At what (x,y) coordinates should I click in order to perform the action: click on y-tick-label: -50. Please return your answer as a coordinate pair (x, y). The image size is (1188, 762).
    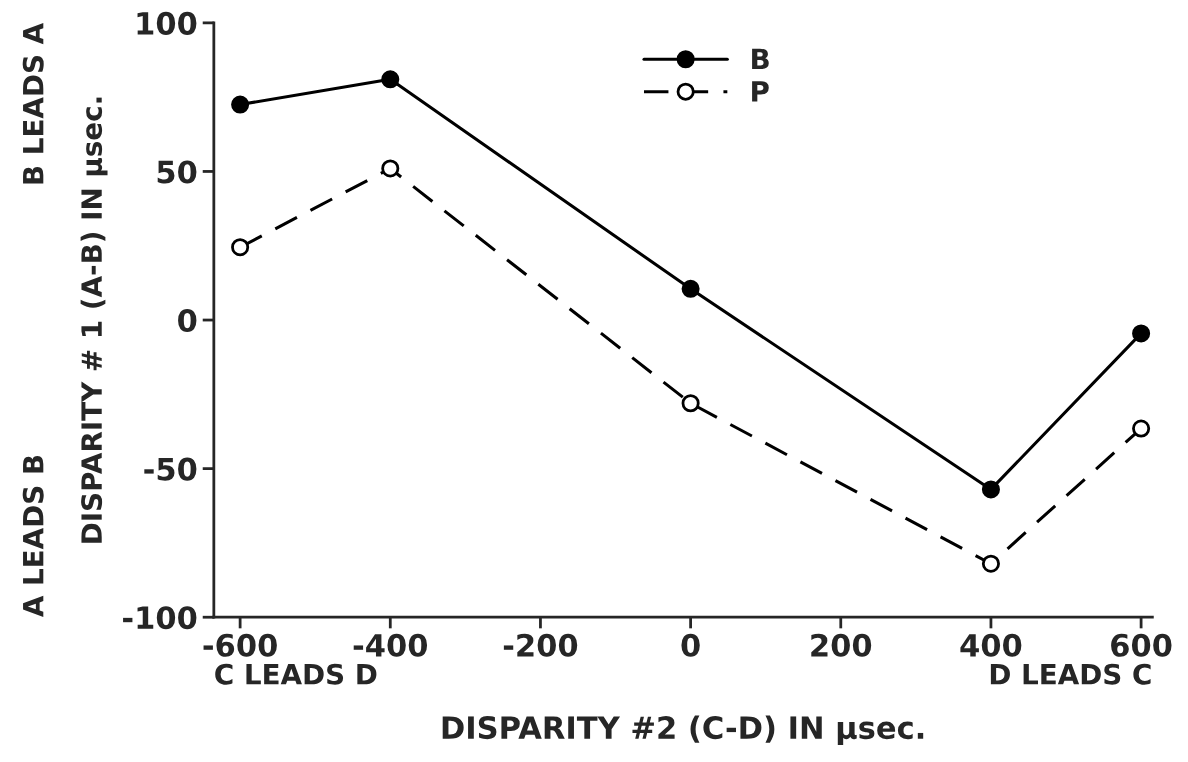
    Looking at the image, I should click on (170, 469).